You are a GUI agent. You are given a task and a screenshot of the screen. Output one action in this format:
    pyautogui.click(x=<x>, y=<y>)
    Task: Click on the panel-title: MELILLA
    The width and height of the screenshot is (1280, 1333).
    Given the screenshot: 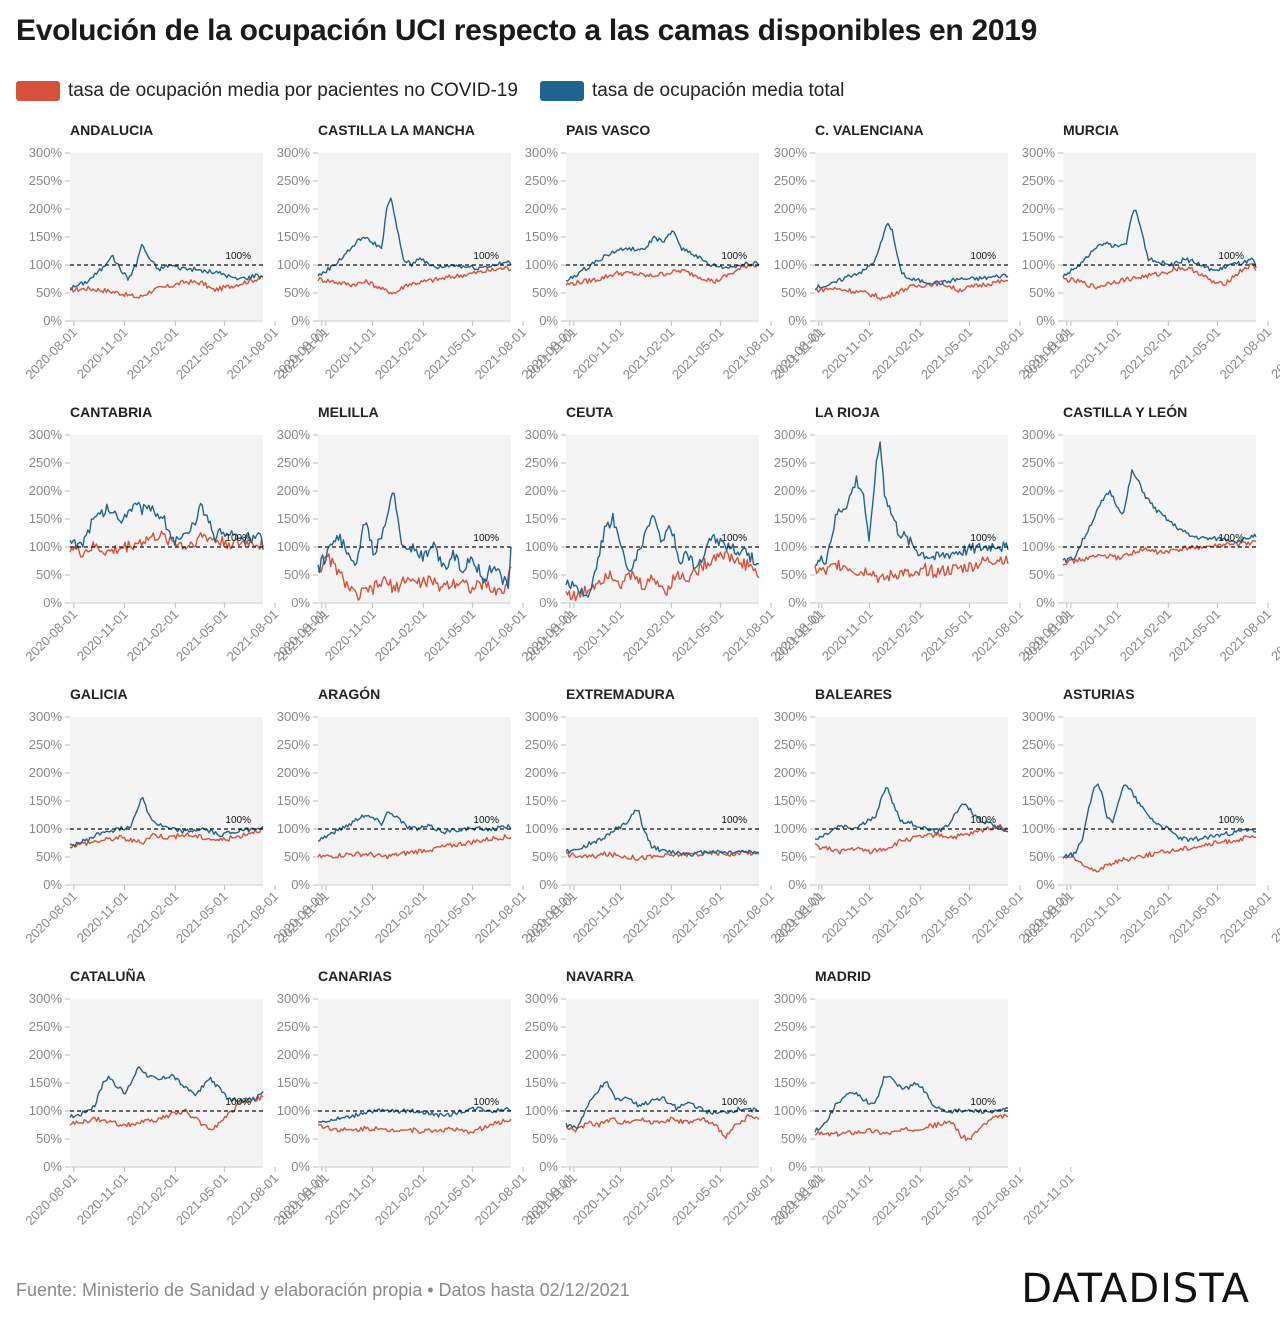 What is the action you would take?
    pyautogui.click(x=348, y=412)
    